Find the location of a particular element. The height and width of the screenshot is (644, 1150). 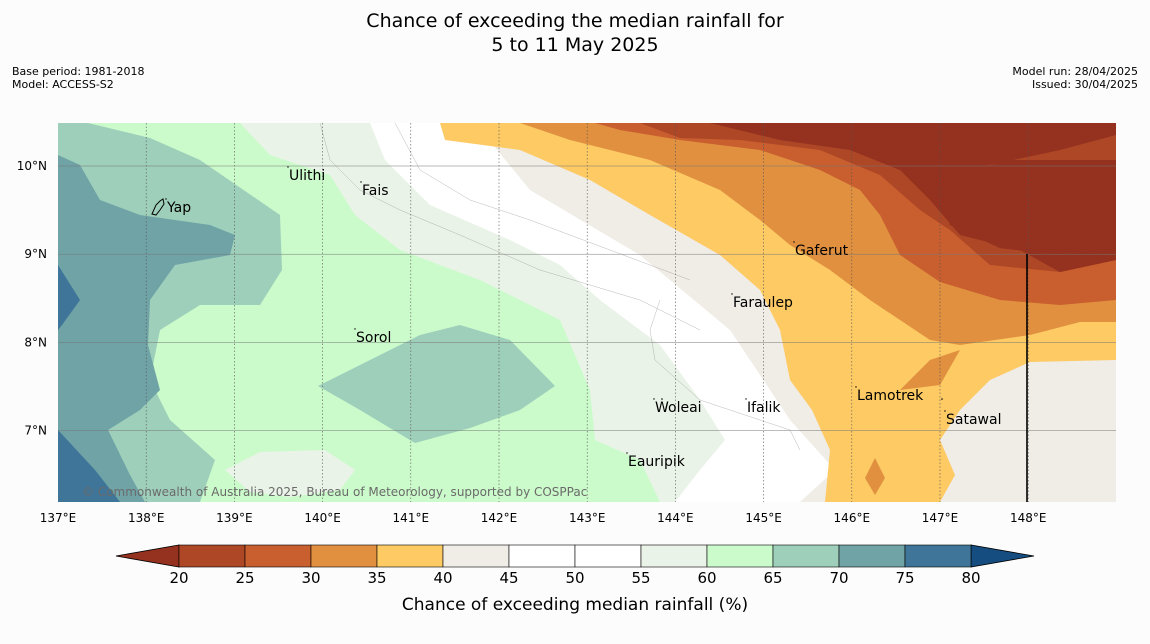

region-40-45-east is located at coordinates (1078, 446).